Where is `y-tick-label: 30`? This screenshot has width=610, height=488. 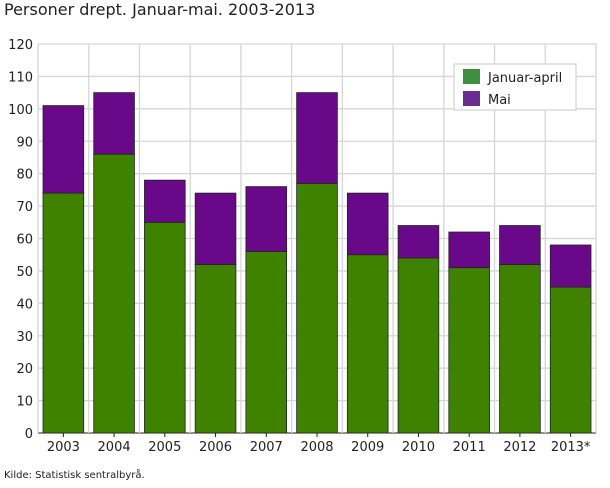 y-tick-label: 30 is located at coordinates (24, 337).